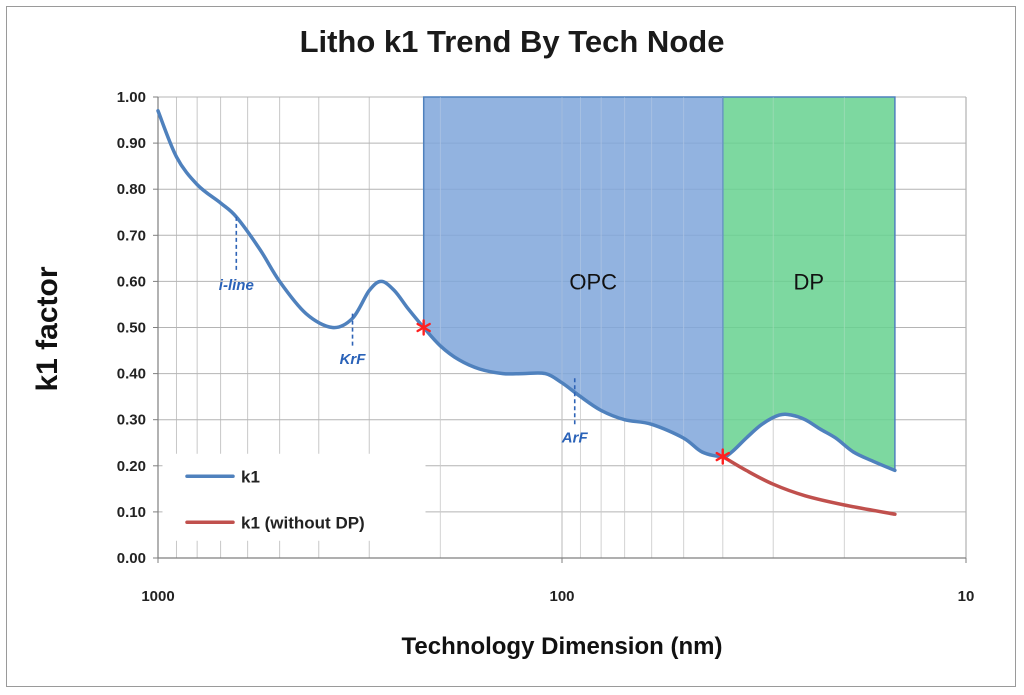  What do you see at coordinates (157, 596) in the screenshot?
I see `x-tick-label: 1000` at bounding box center [157, 596].